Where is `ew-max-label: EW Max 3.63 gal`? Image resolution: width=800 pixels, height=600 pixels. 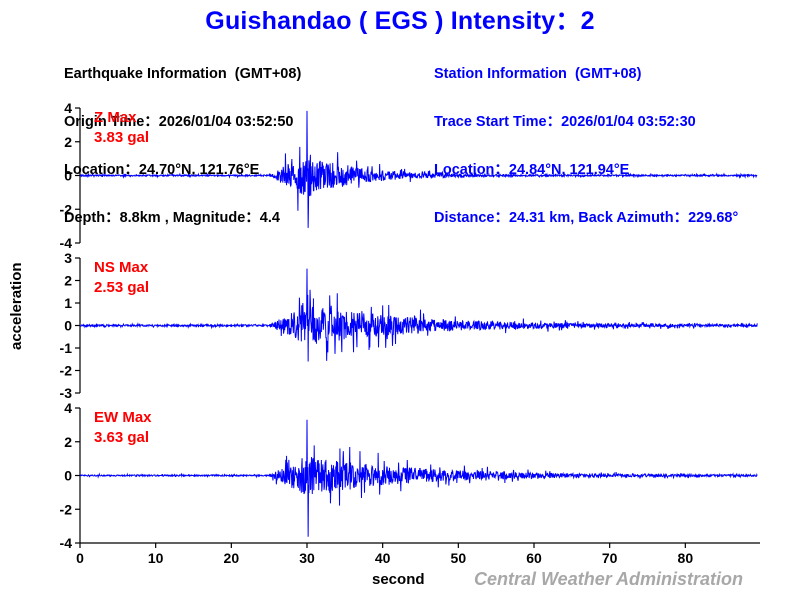
ew-max-label: EW Max 3.63 gal is located at coordinates (123, 428).